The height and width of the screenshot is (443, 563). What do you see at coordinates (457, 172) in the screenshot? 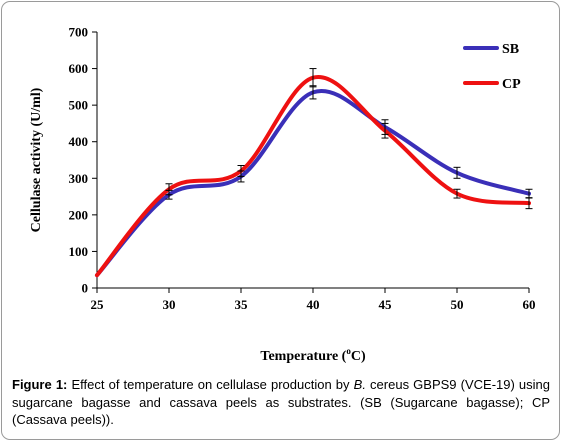
I see `error-bar-sb` at bounding box center [457, 172].